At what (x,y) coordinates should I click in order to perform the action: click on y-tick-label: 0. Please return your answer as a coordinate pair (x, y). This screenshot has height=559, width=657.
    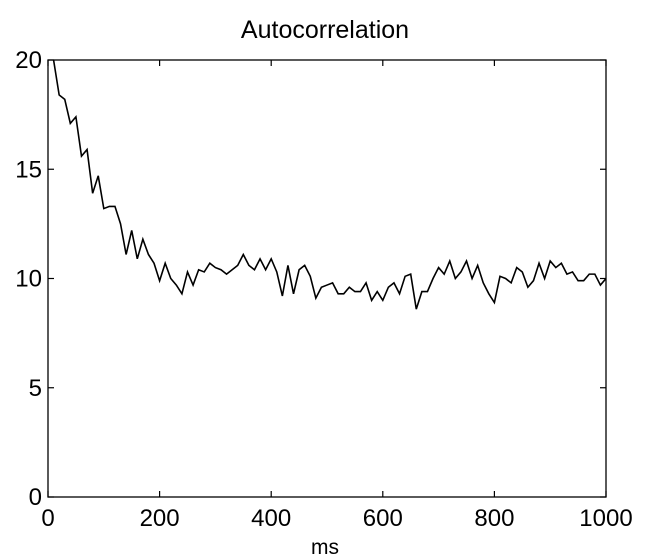
    Looking at the image, I should click on (35, 497).